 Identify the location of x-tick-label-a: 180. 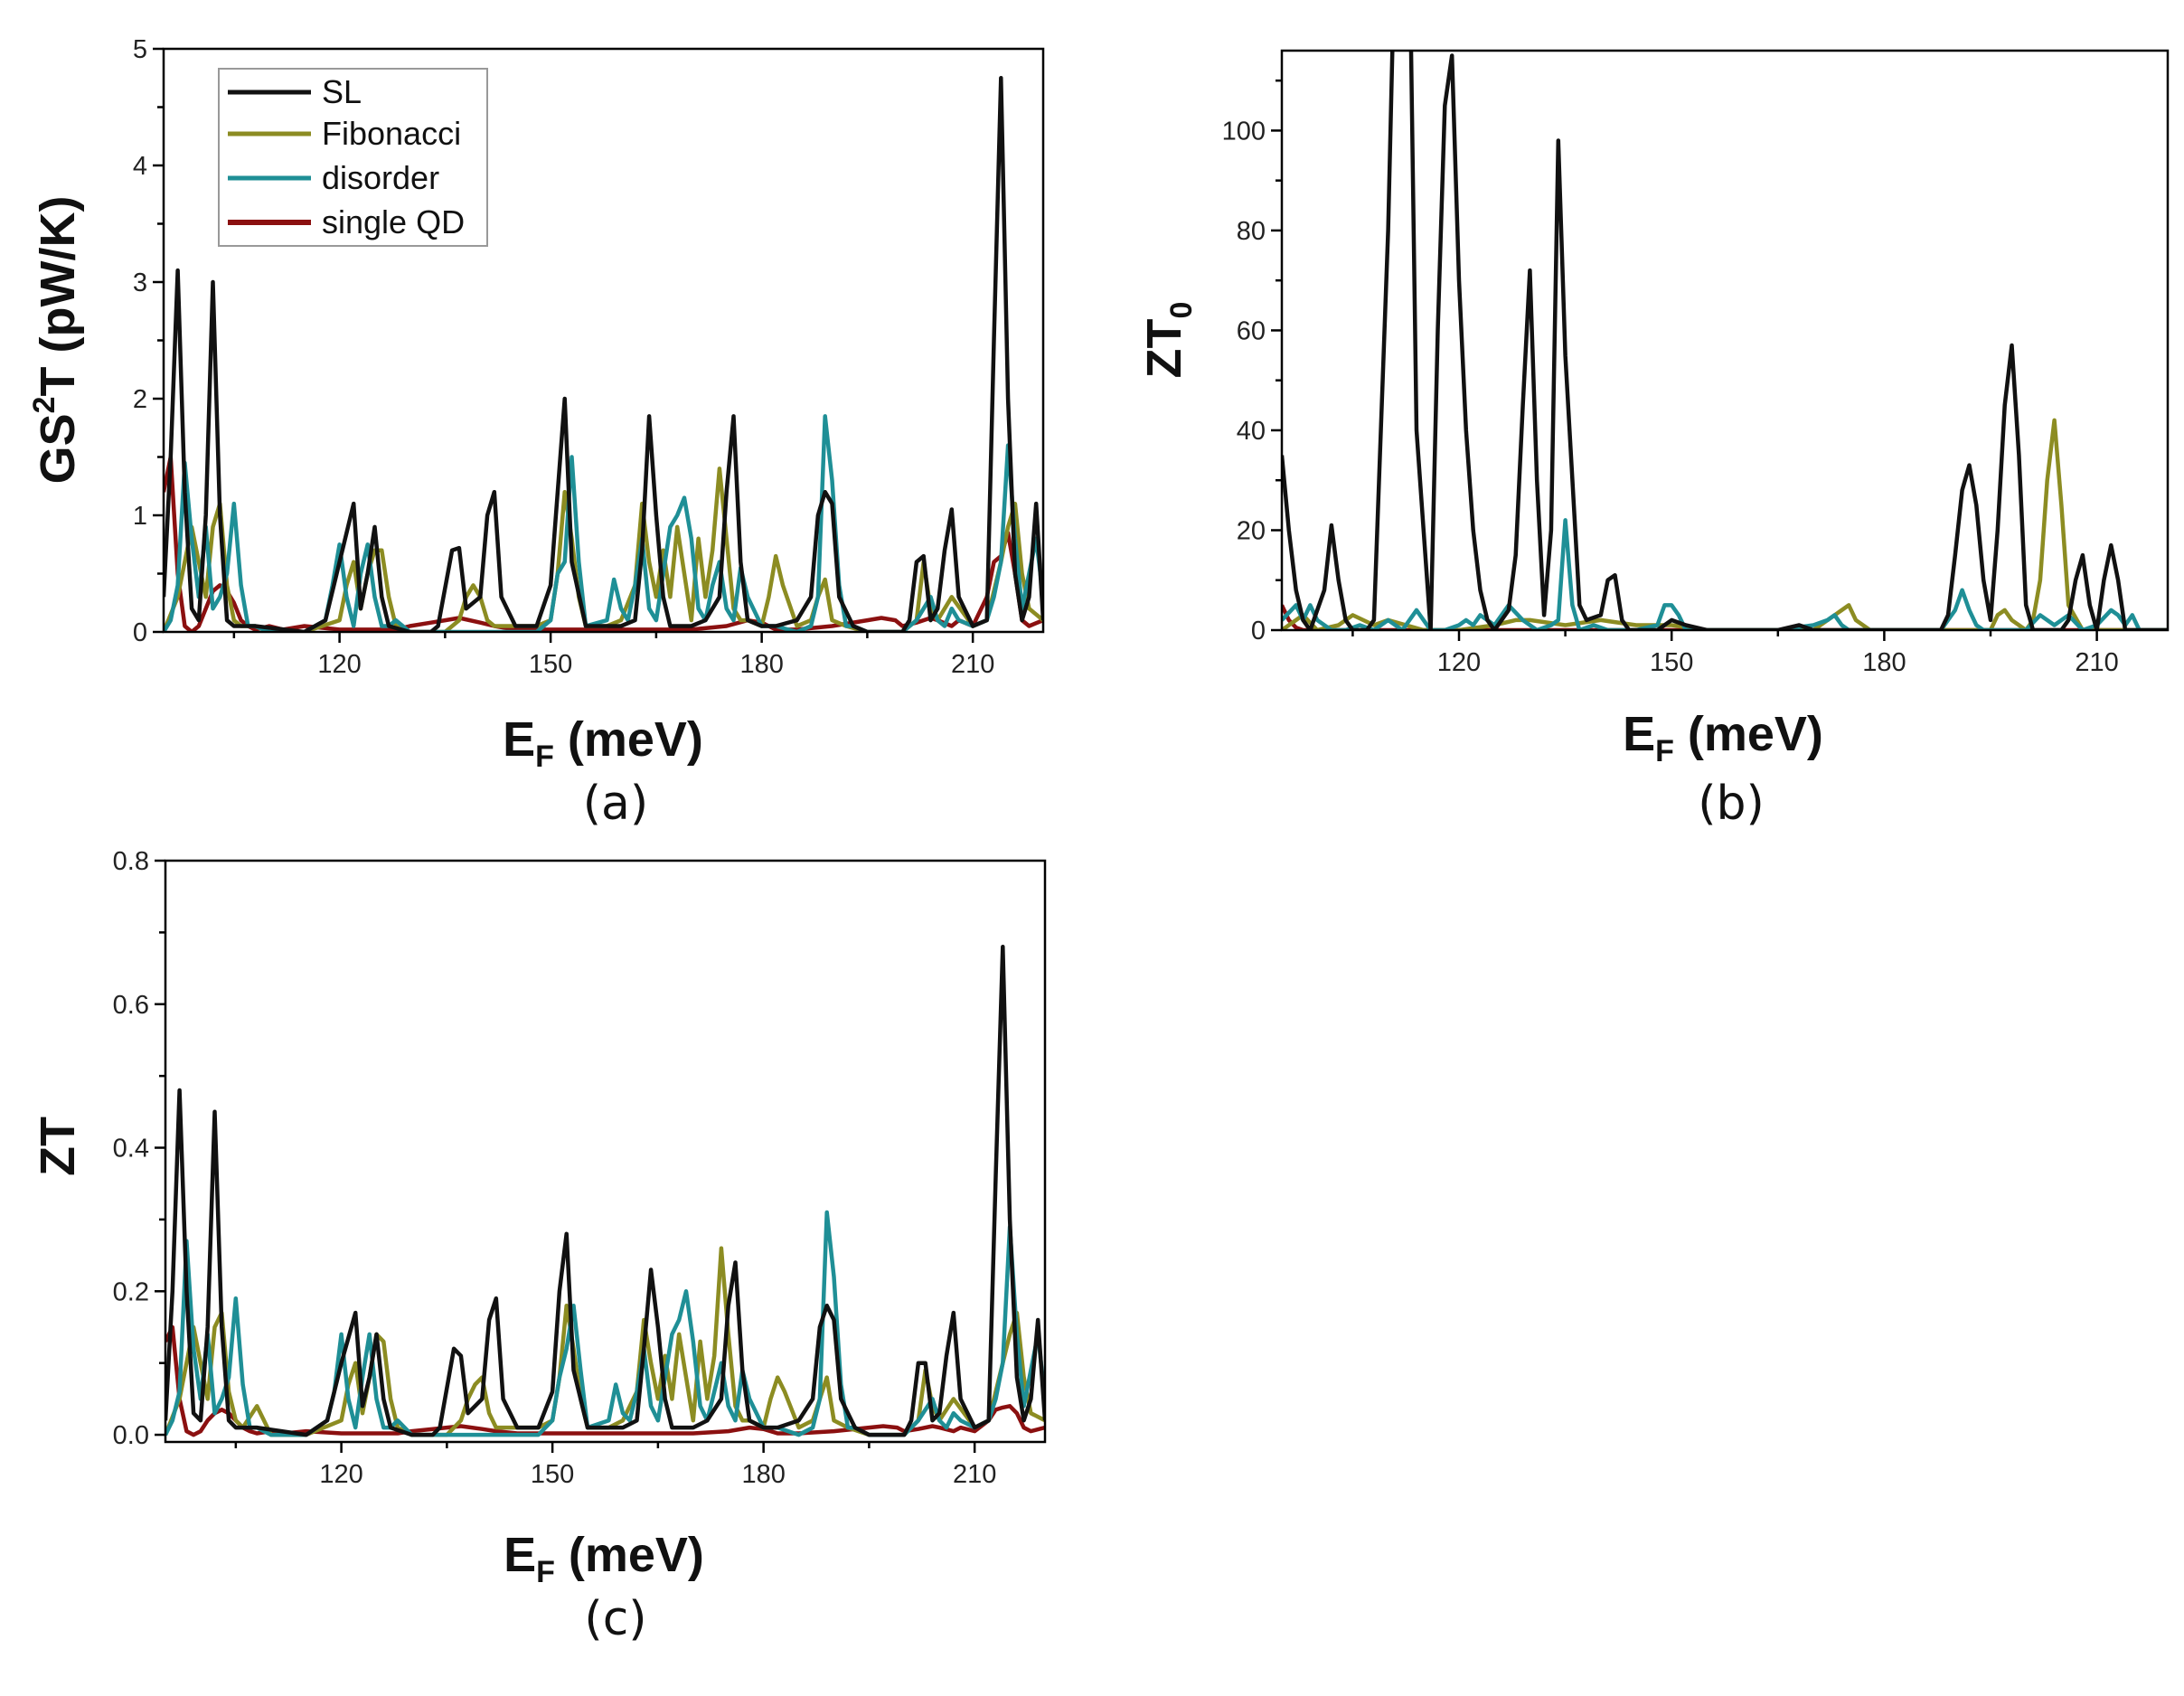
(761, 664).